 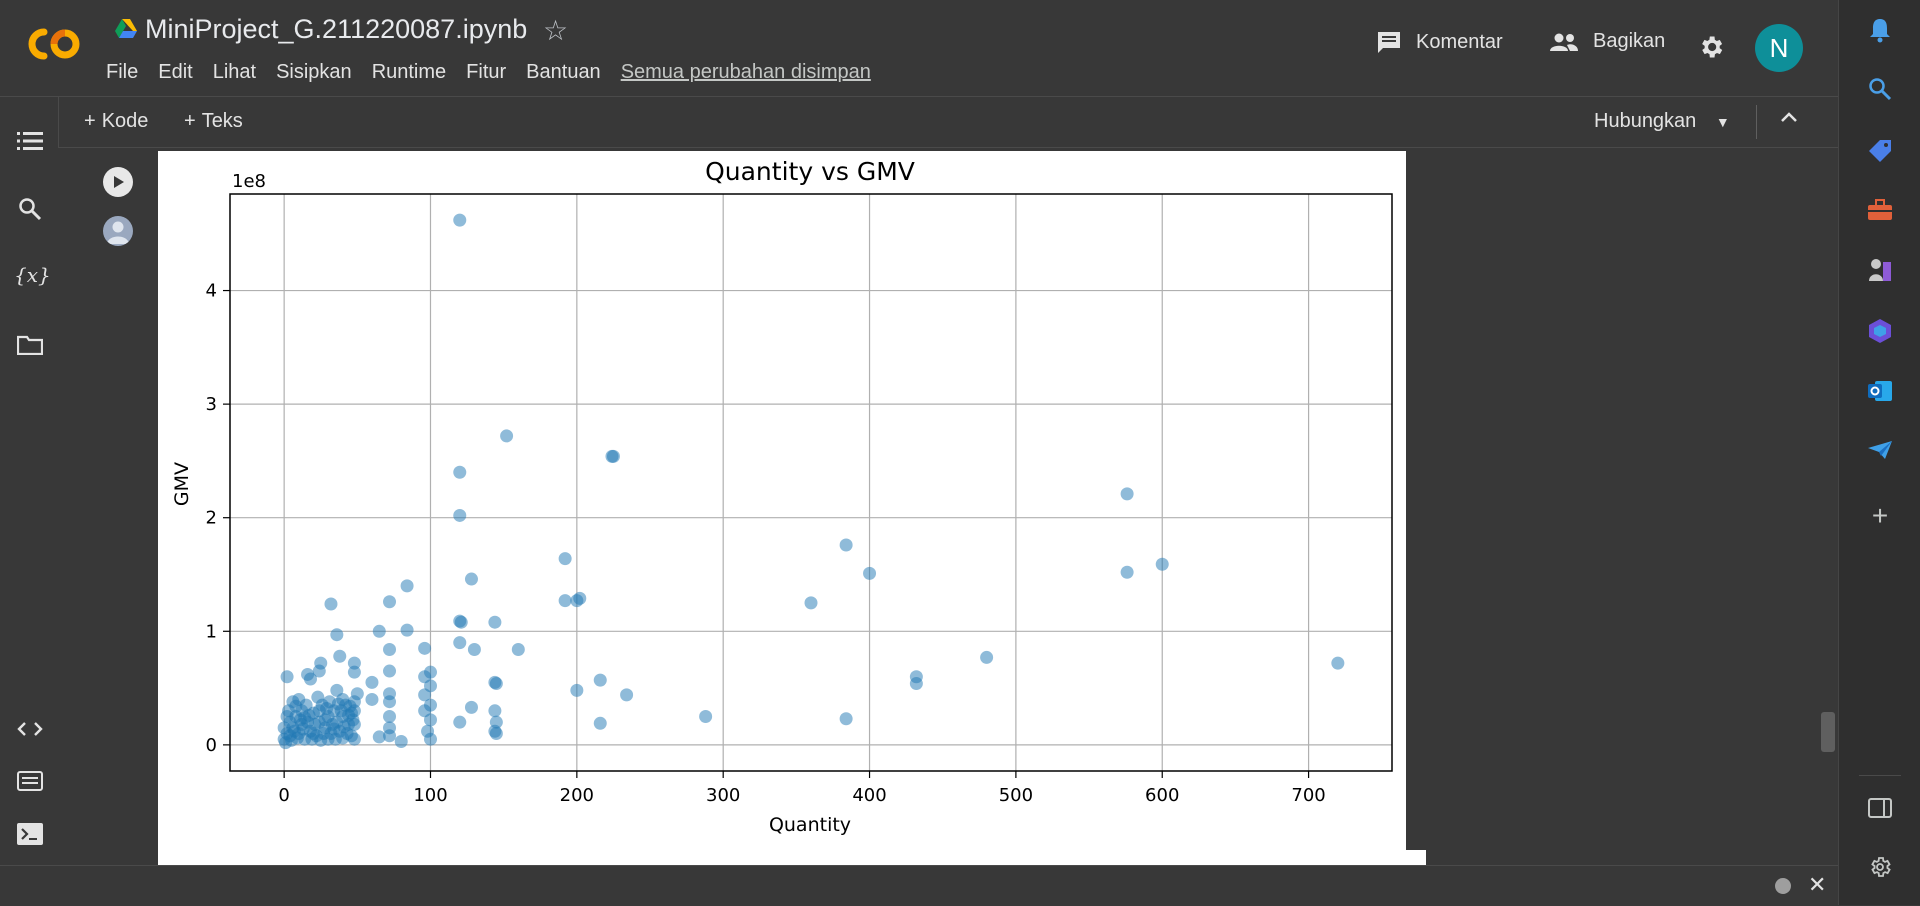 What do you see at coordinates (29, 481) in the screenshot?
I see `left-sidebar: {𝑥}` at bounding box center [29, 481].